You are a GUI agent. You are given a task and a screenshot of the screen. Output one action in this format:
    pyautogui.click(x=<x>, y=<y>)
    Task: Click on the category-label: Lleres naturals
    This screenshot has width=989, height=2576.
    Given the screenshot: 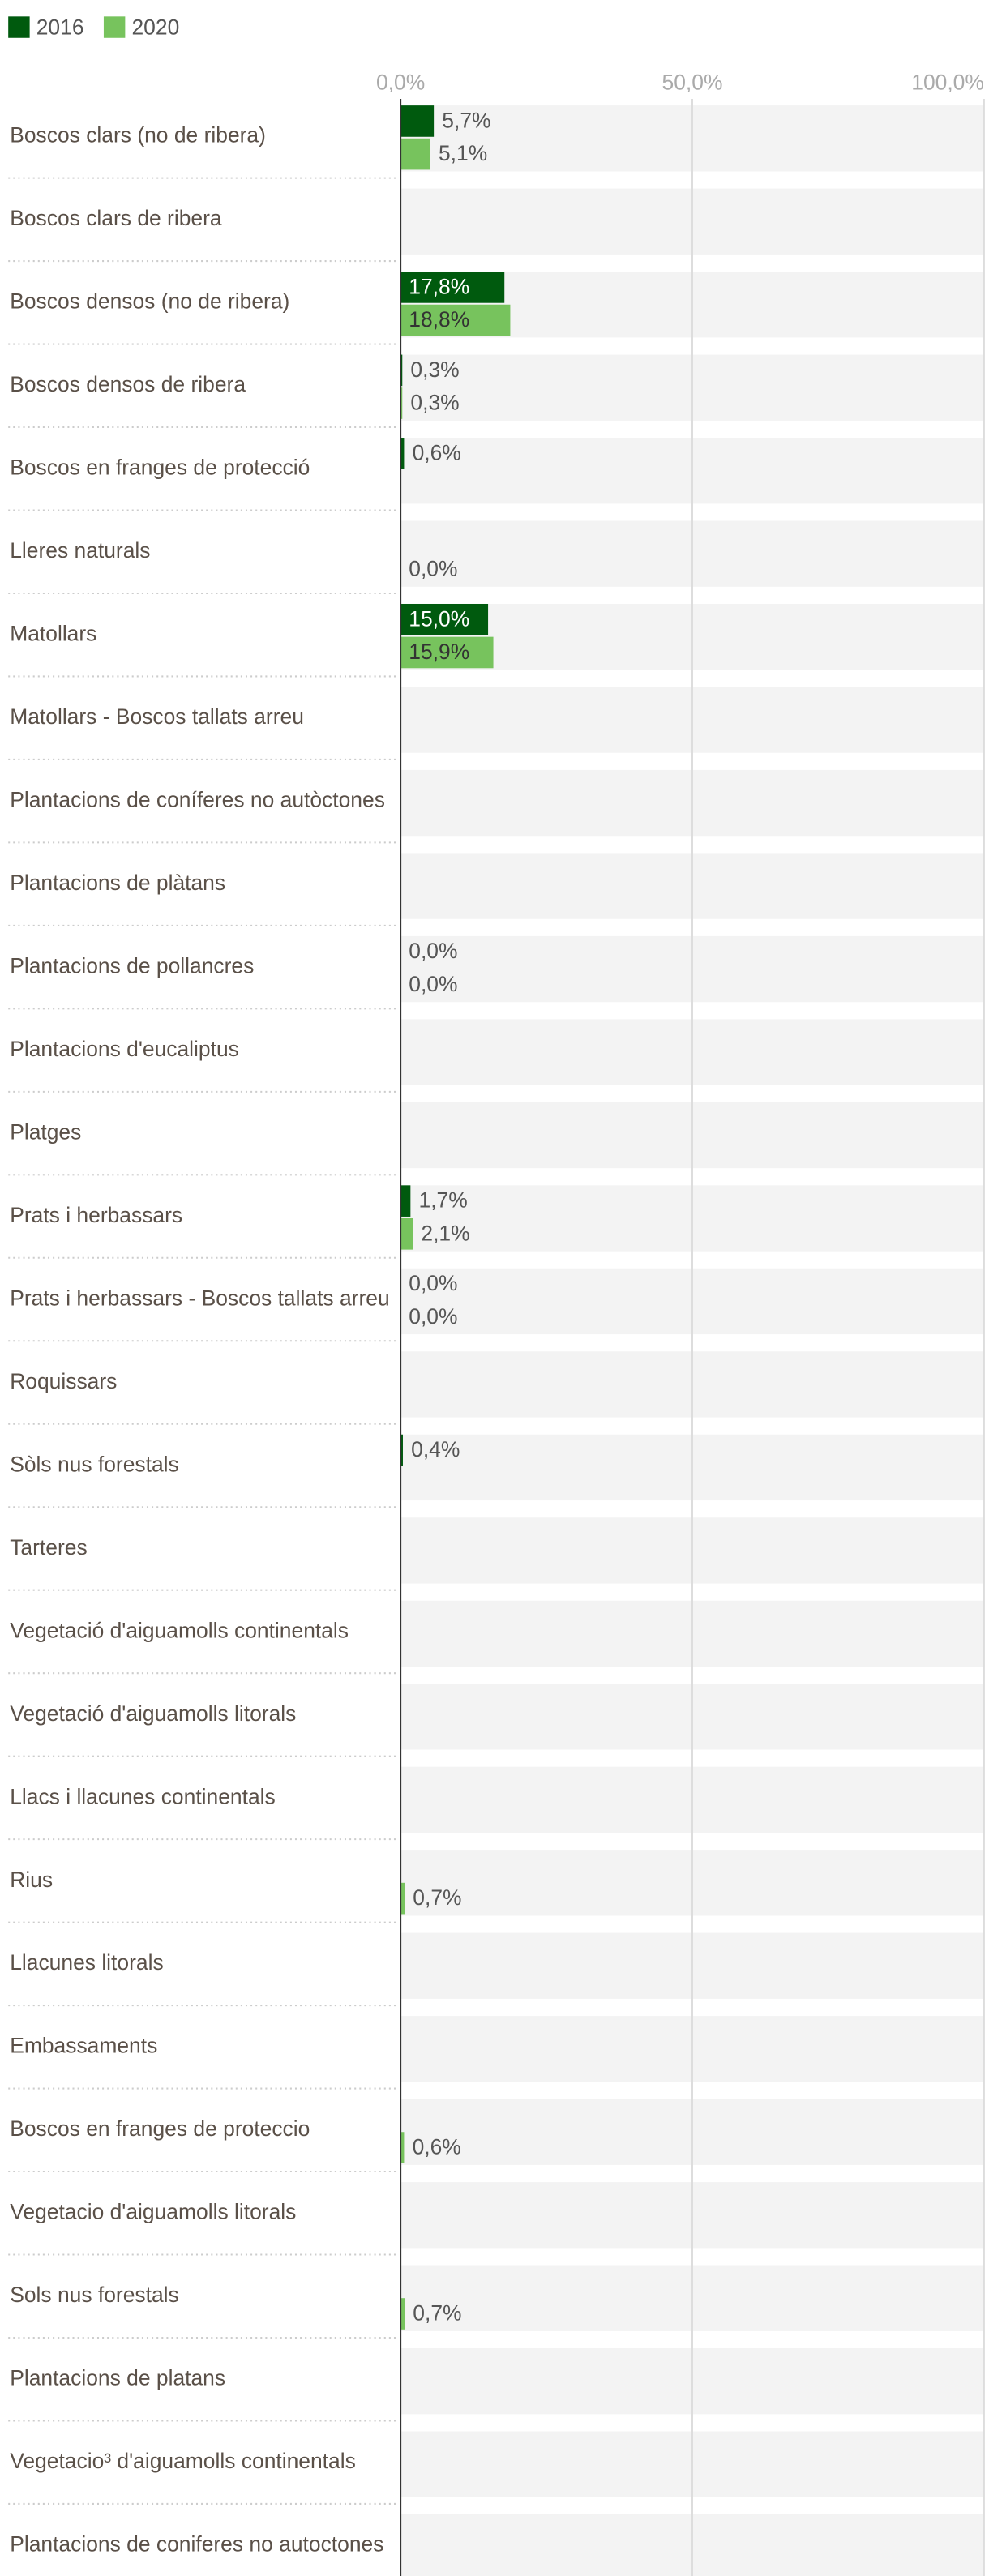 What is the action you would take?
    pyautogui.click(x=80, y=550)
    